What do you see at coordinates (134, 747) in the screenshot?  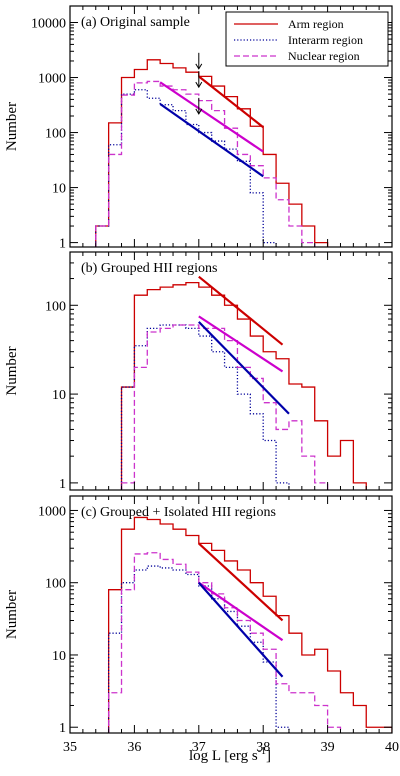 I see `x-tick-label: 36` at bounding box center [134, 747].